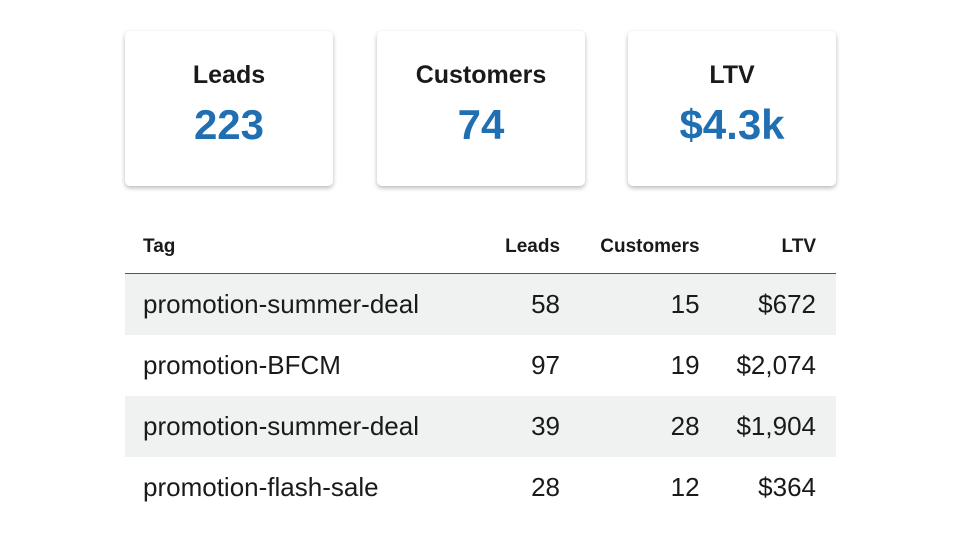  Describe the element at coordinates (650, 304) in the screenshot. I see `table-cell: 15` at that location.